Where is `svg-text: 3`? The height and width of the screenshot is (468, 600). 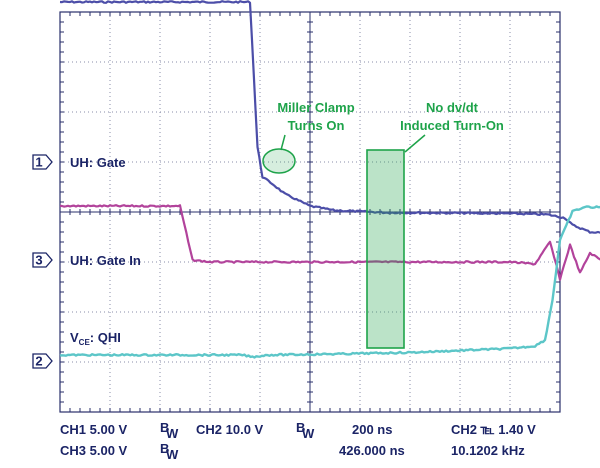
svg-text: 3 is located at coordinates (38, 260).